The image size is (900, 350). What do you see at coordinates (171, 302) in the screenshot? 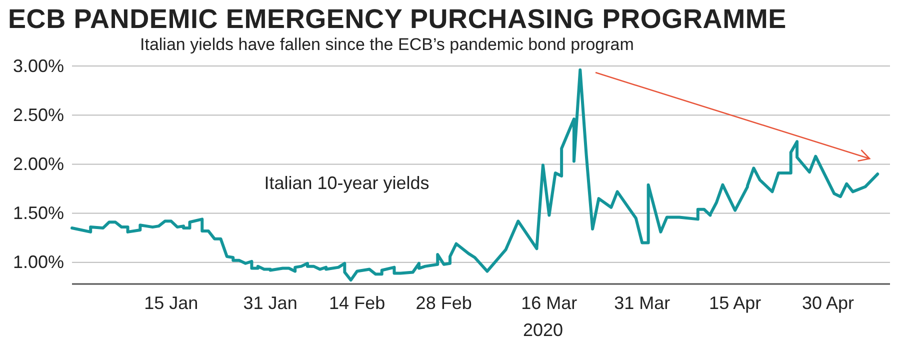
I see `x-tick-label: 15 Jan` at bounding box center [171, 302].